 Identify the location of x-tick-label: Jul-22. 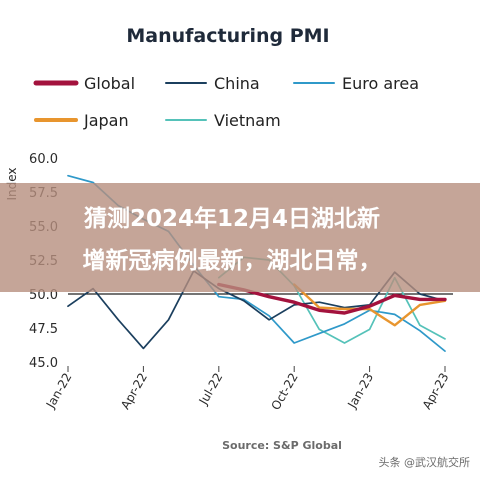
(211, 389).